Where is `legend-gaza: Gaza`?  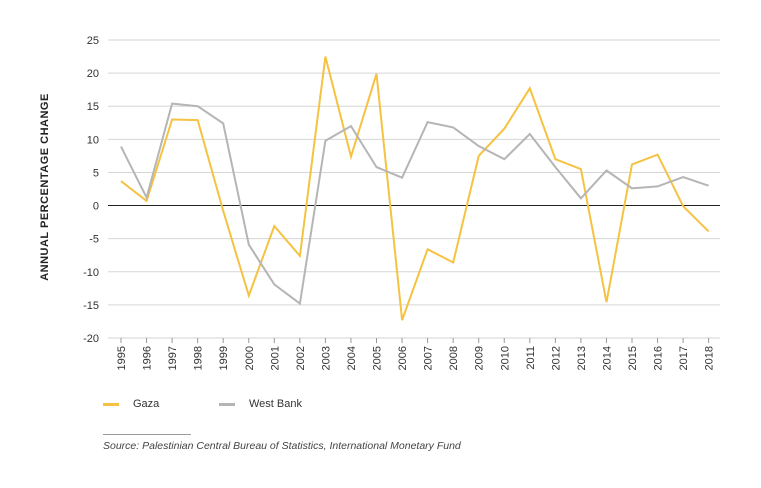
legend-gaza: Gaza is located at coordinates (131, 404).